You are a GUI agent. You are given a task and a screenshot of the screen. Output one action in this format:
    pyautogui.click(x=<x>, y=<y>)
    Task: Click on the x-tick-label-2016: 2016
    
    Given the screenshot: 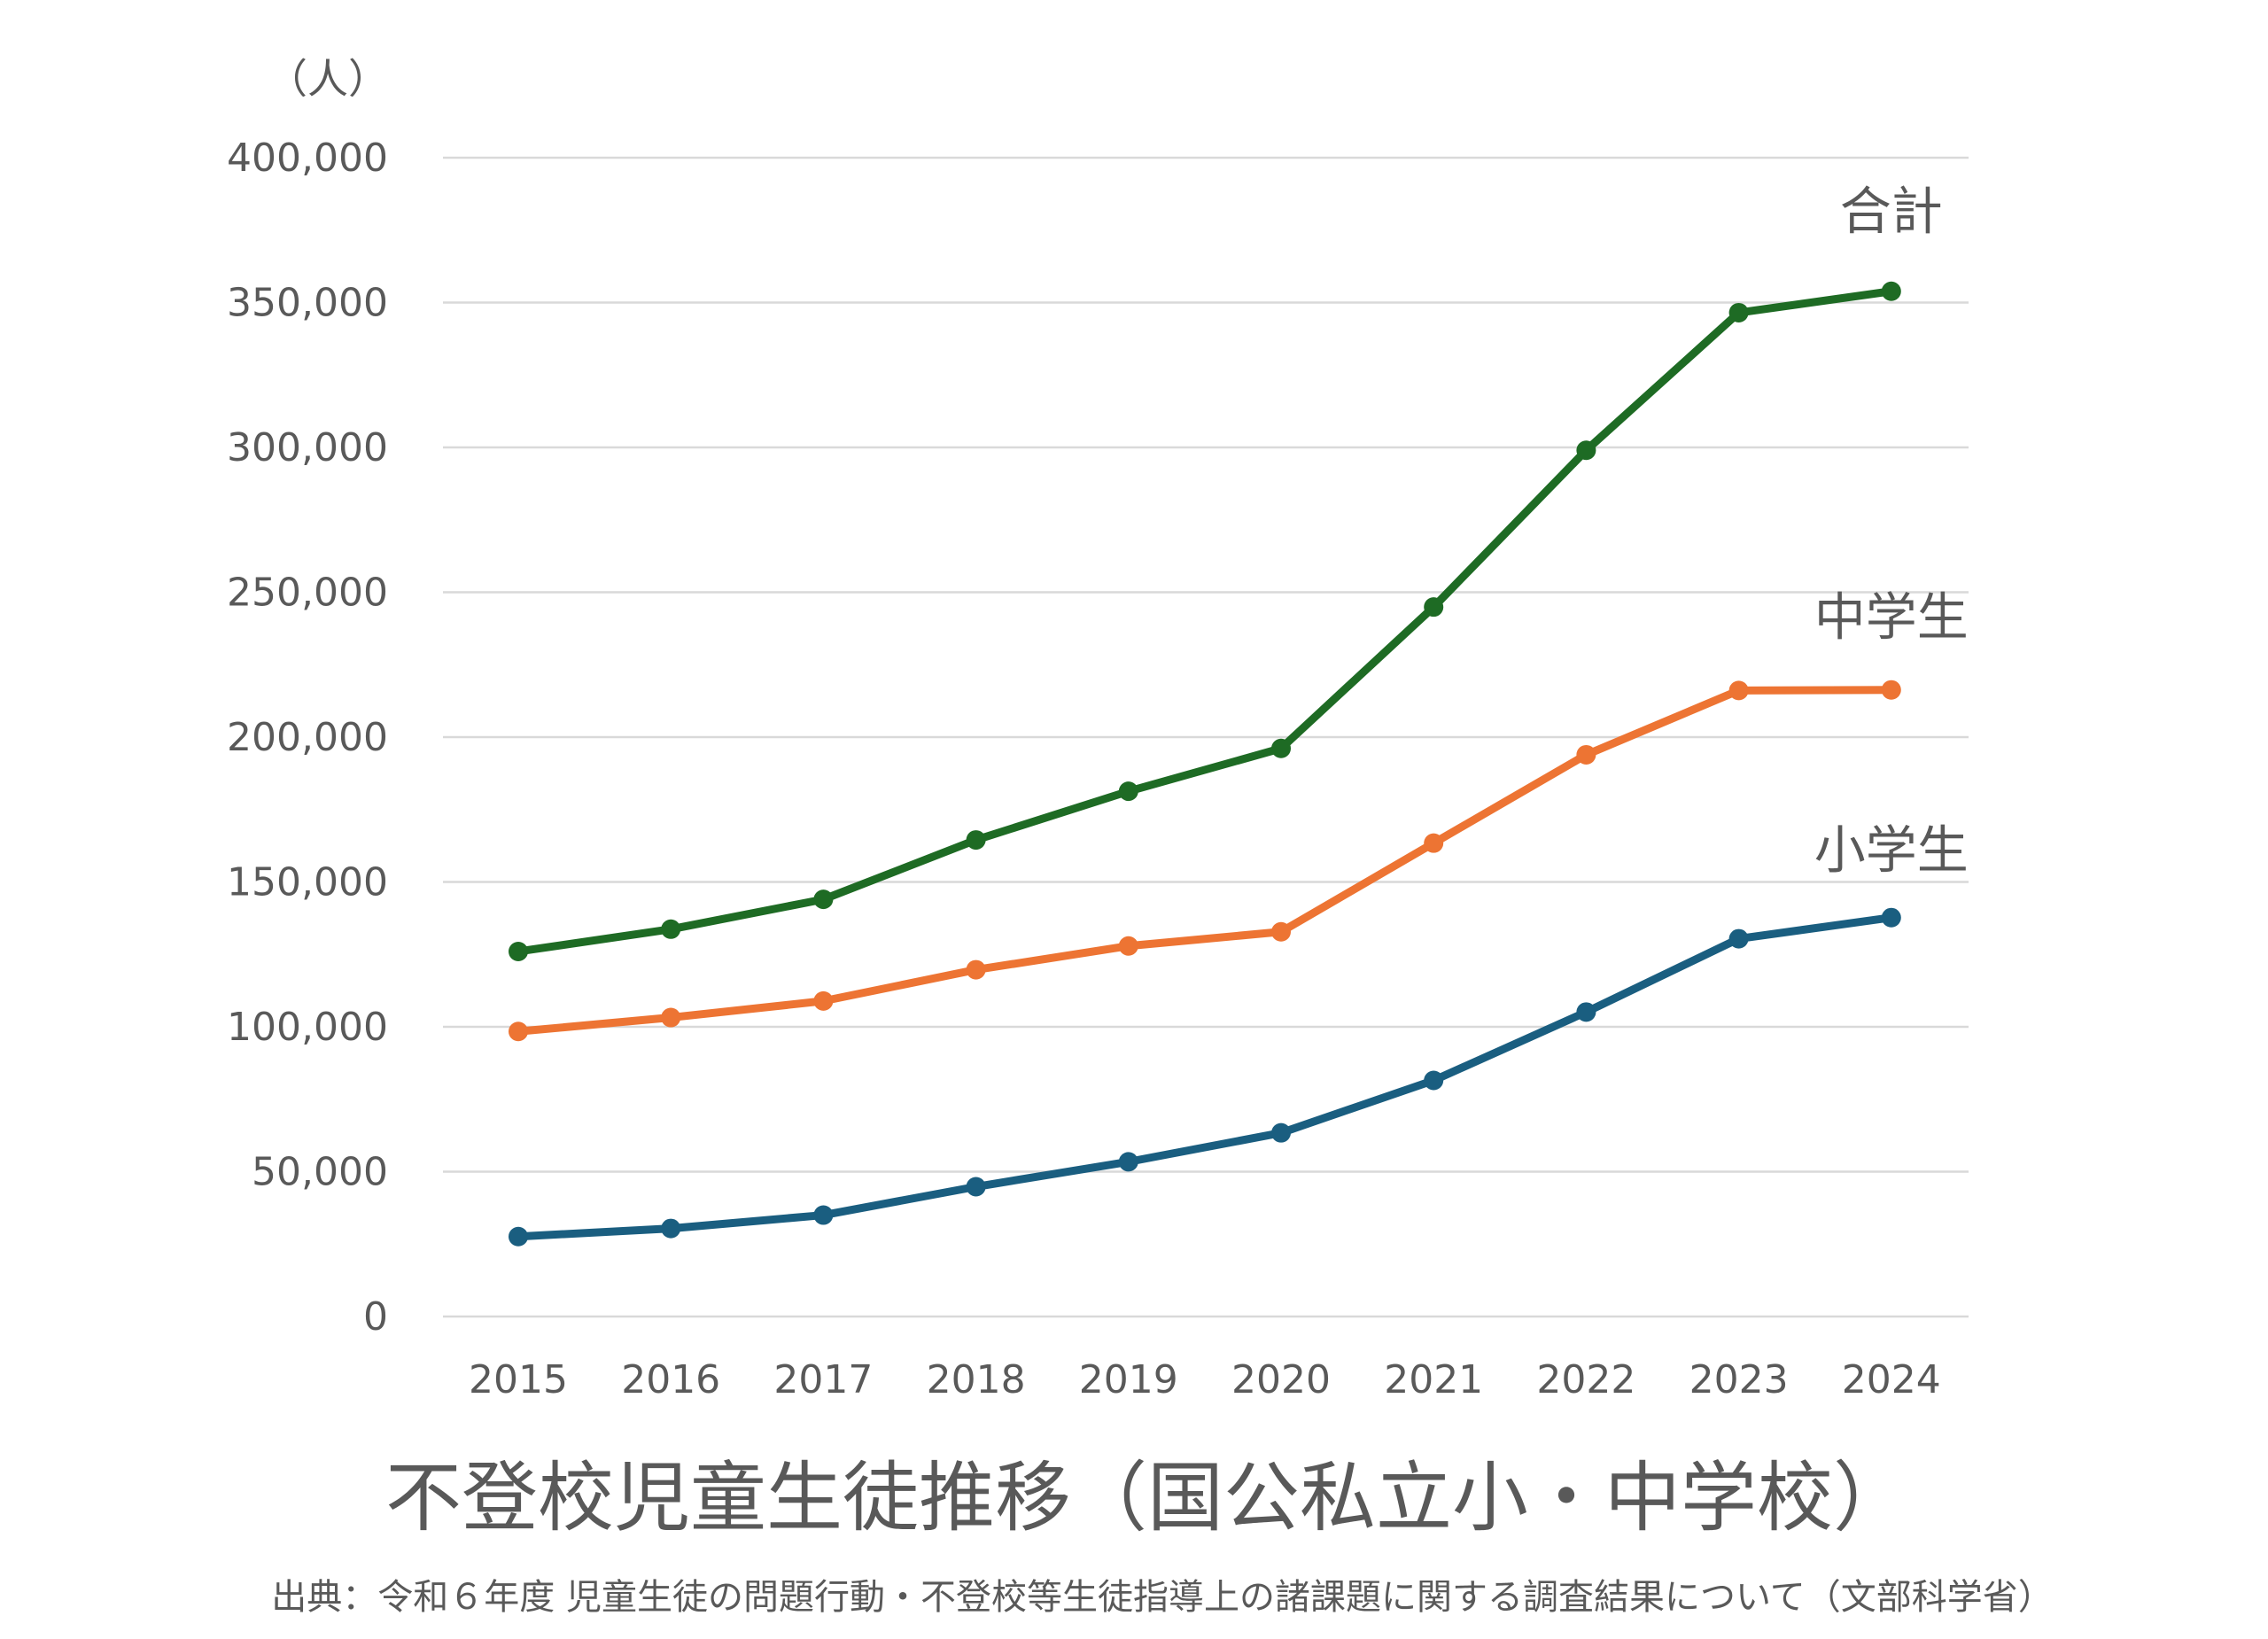 What is the action you would take?
    pyautogui.click(x=670, y=1379)
    